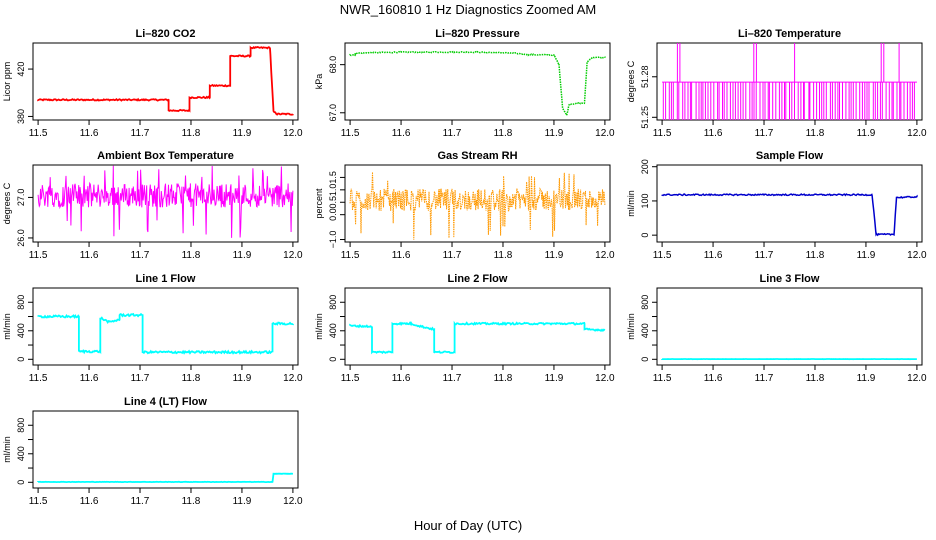  I want to click on panel-title: Li–820 CO2, so click(166, 34).